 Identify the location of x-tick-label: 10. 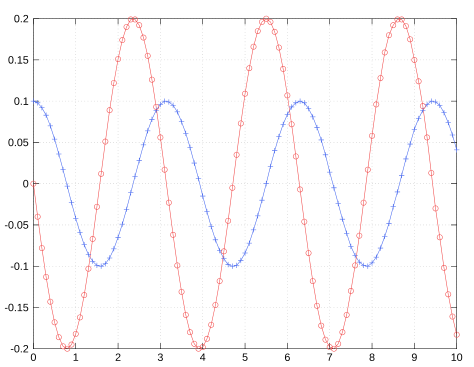
(457, 357).